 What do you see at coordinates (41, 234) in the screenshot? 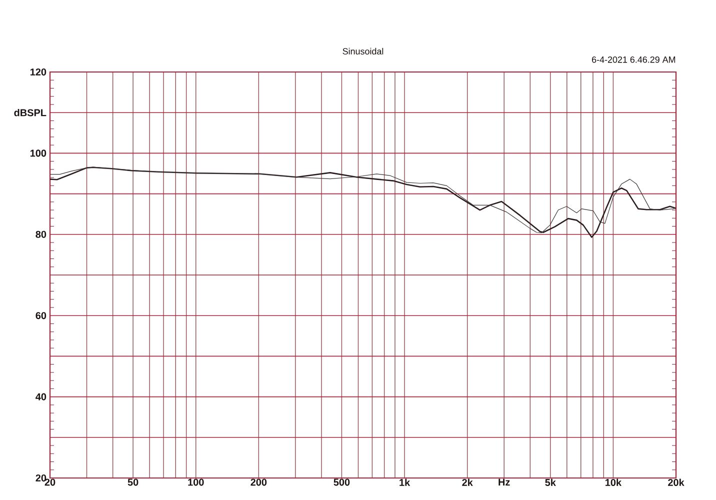
I see `y-tick-label: 80` at bounding box center [41, 234].